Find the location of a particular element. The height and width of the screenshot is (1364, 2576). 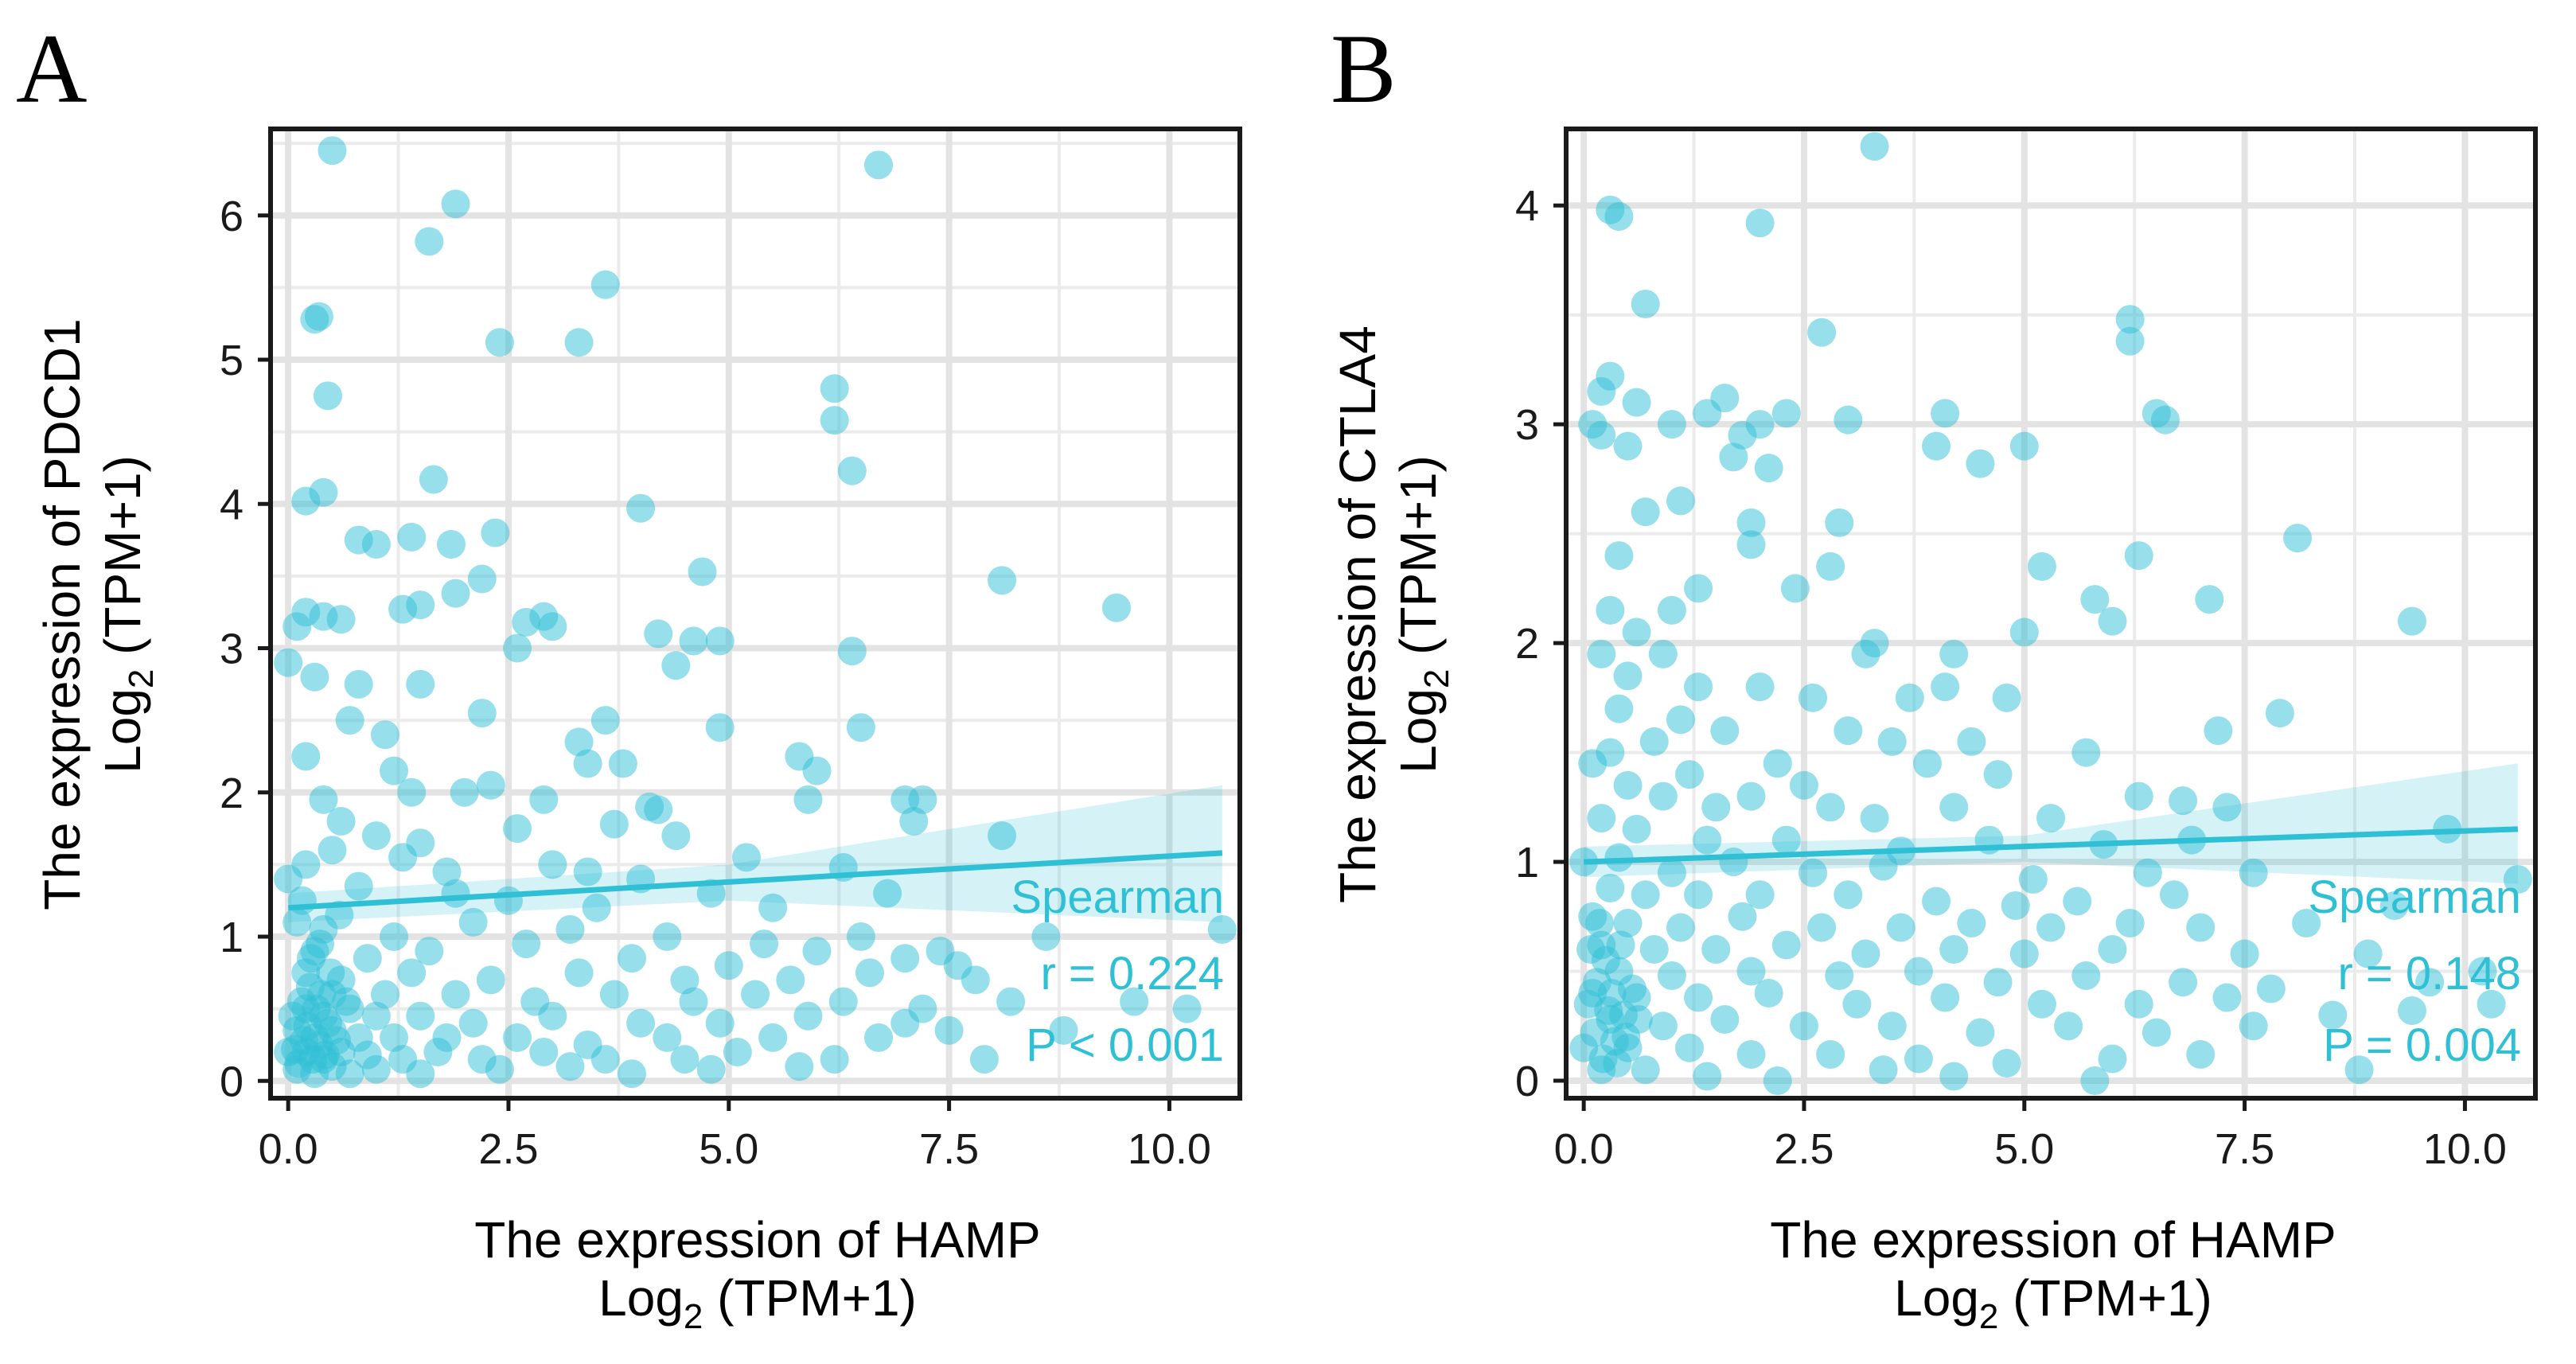

panel-a-xlabel-sub: 2 is located at coordinates (693, 1316).